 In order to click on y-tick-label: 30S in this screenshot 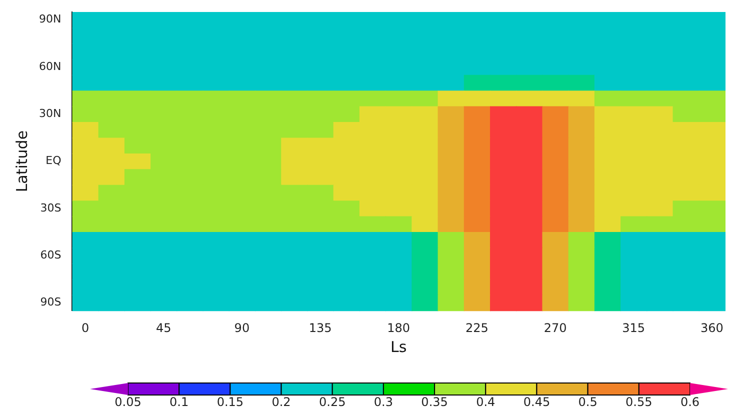, I will do `click(51, 207)`.